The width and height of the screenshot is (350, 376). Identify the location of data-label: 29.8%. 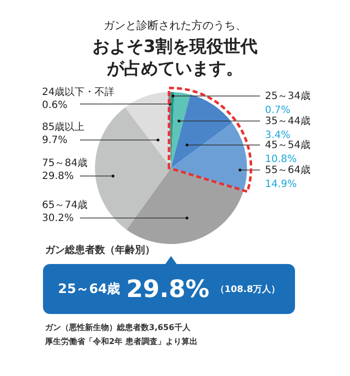
(58, 176).